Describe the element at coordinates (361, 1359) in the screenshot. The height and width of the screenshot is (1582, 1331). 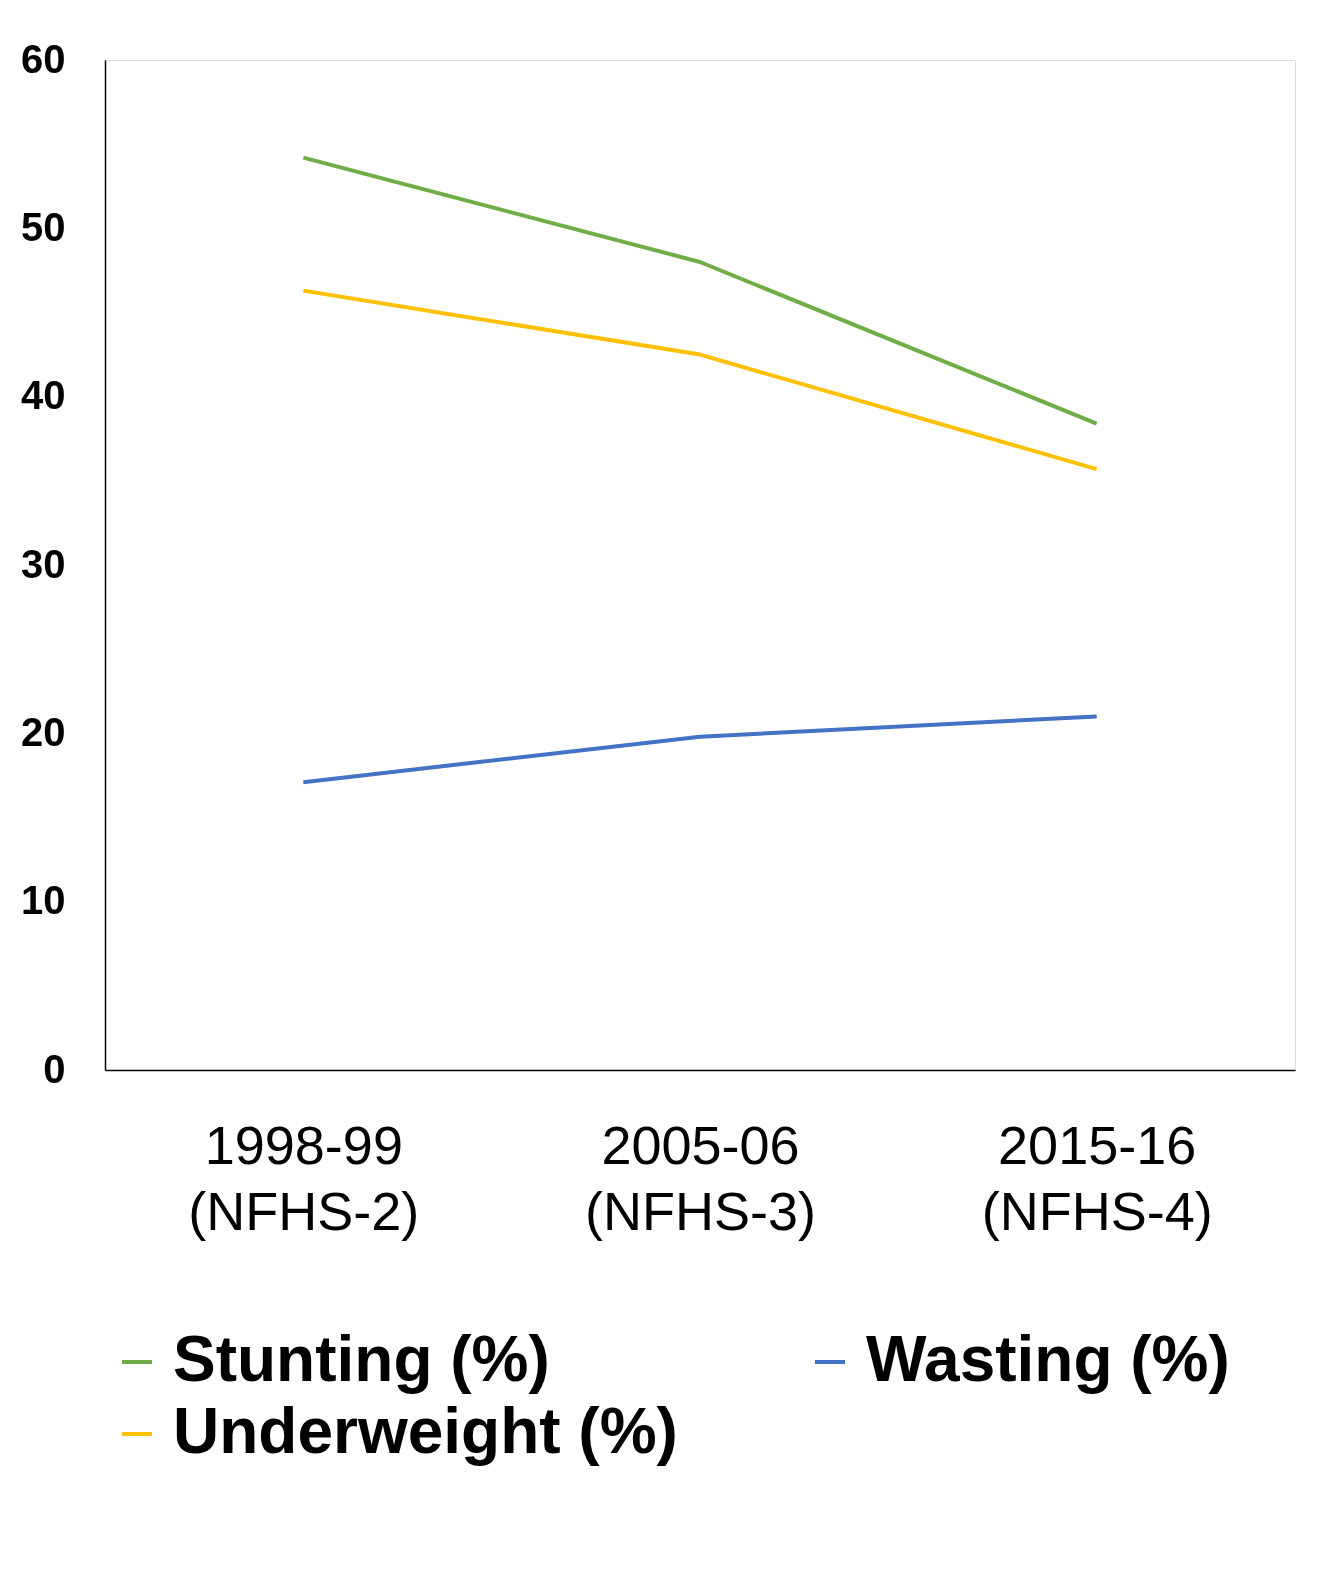
I see `legend-label: Stunting (%)` at that location.